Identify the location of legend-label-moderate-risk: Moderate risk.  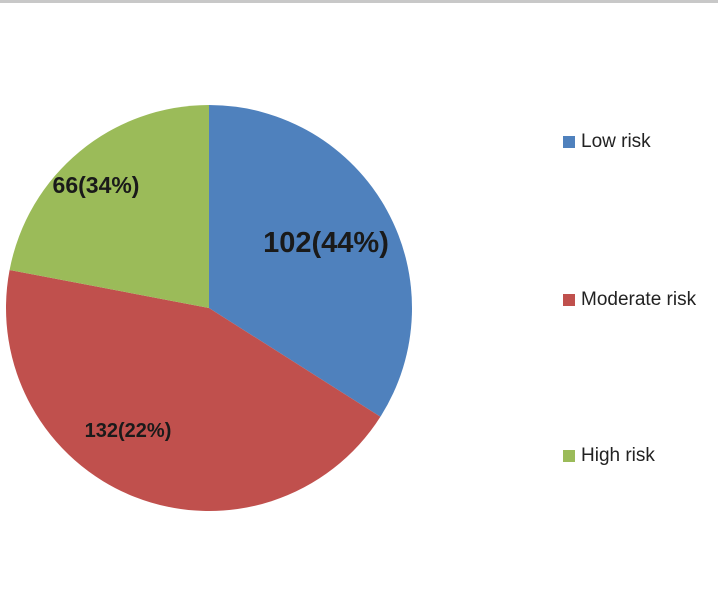
(639, 299).